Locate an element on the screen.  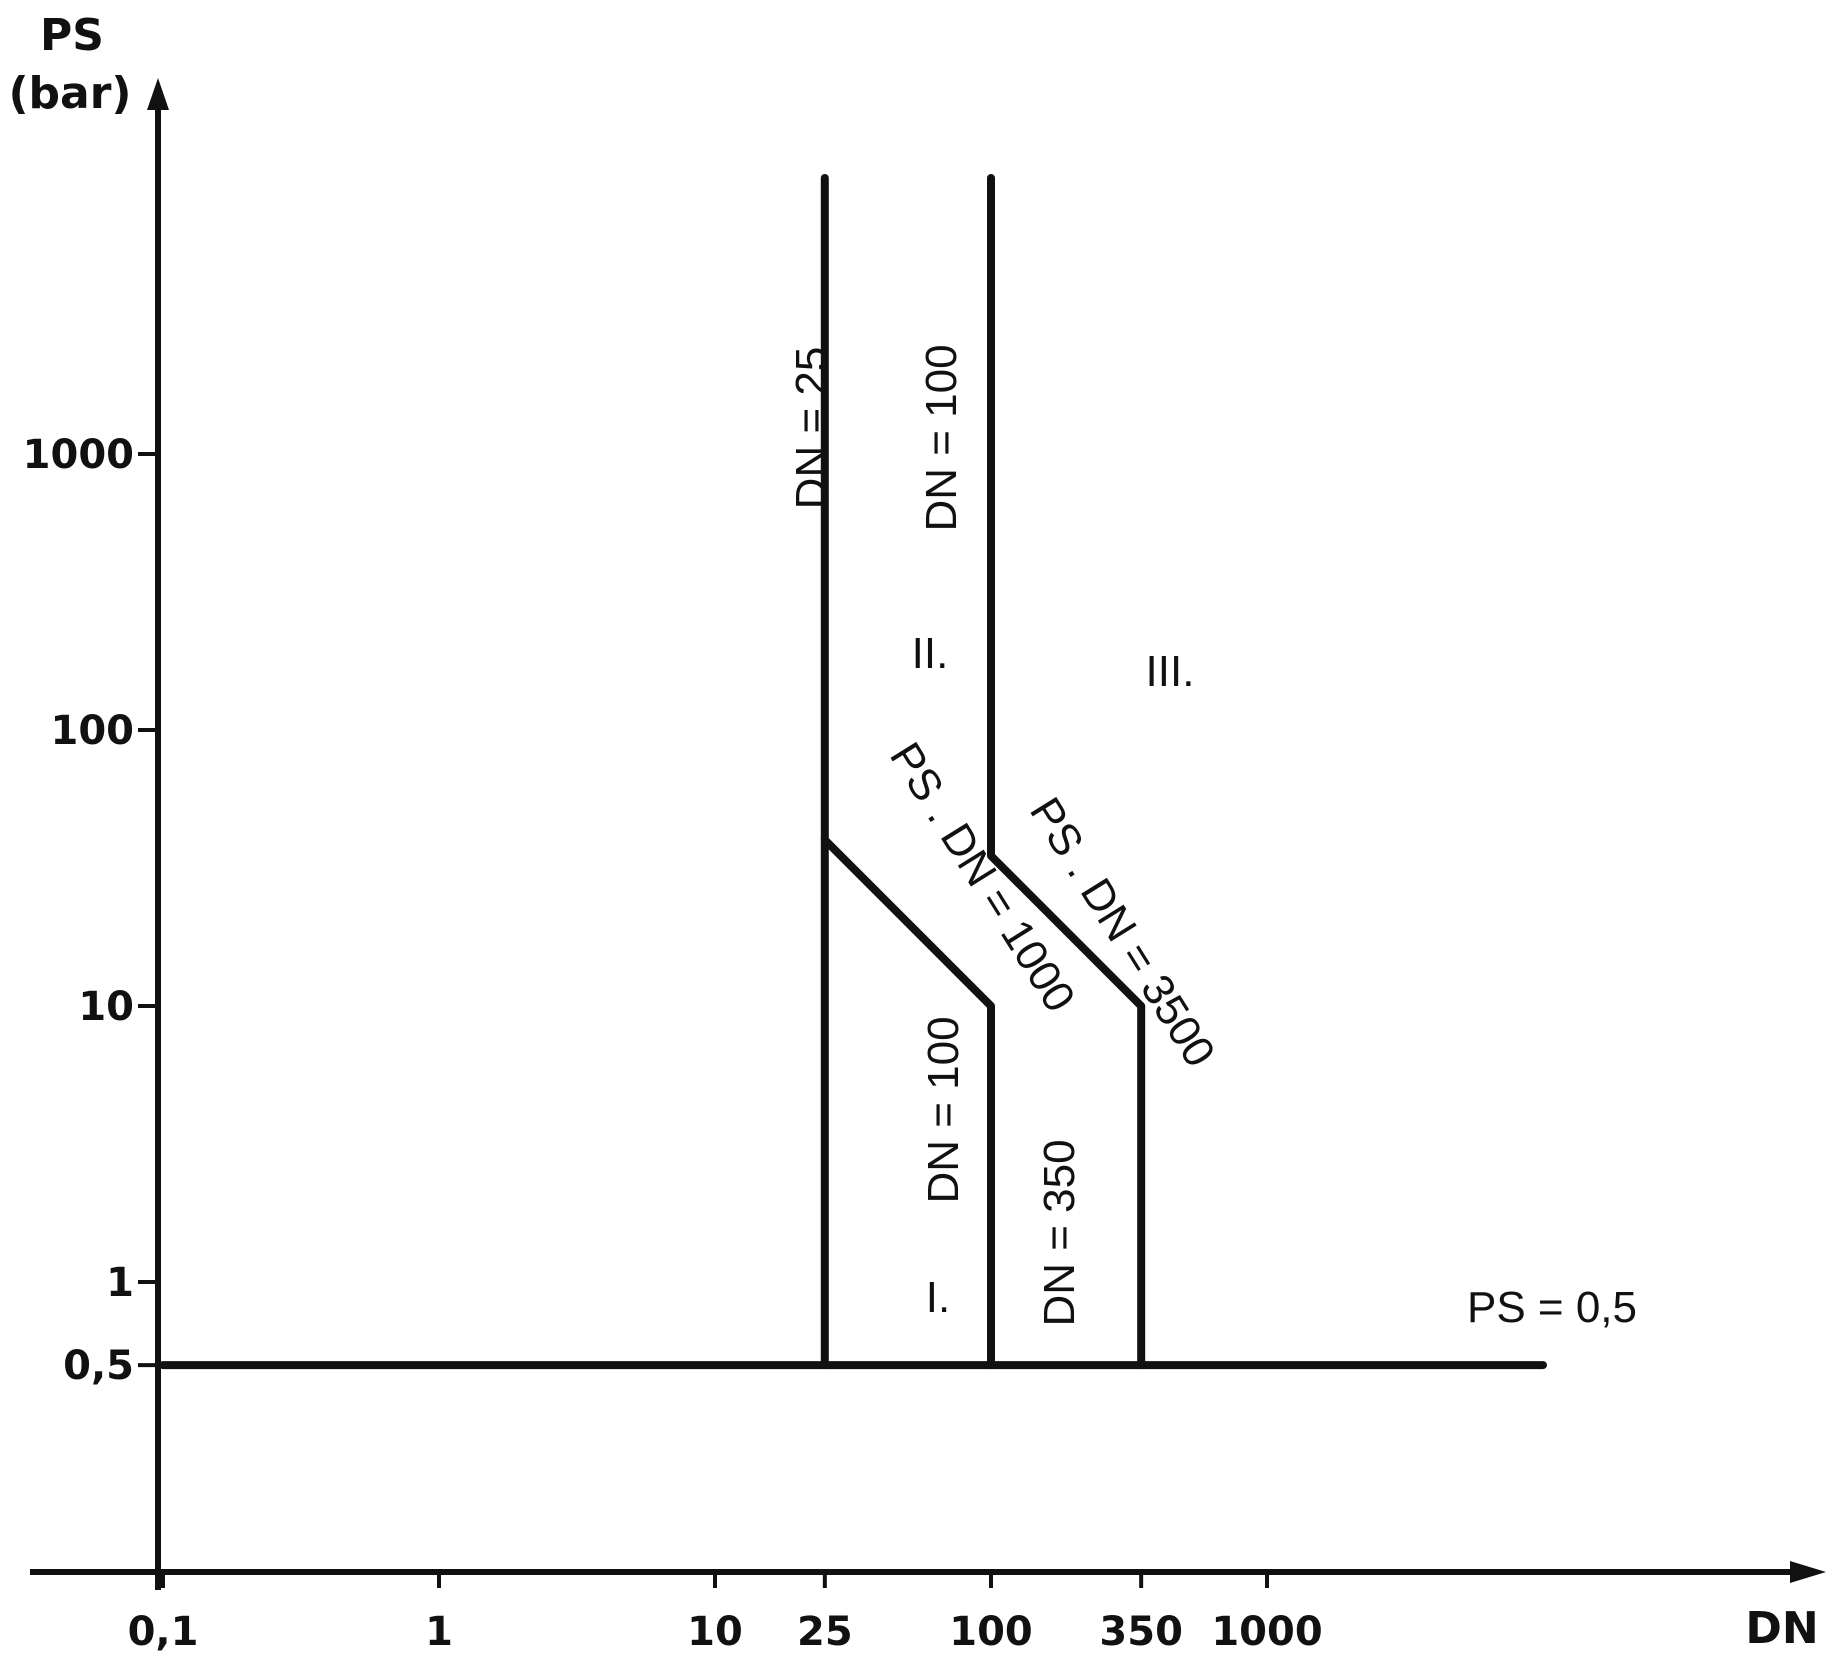
label-ps-0-5: PS = 0,5 is located at coordinates (1552, 1307).